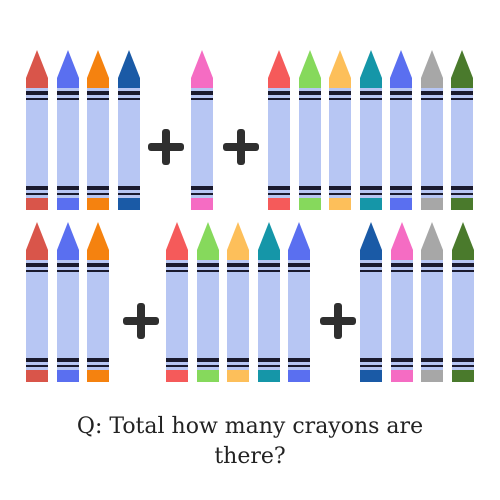  I want to click on plus-sign-icon, so click(338, 321).